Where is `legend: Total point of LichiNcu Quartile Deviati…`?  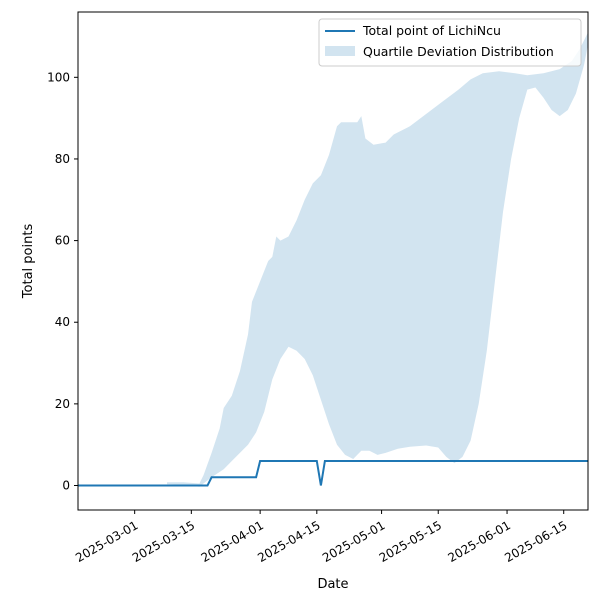
legend: Total point of LichiNcu Quartile Deviati… is located at coordinates (450, 42).